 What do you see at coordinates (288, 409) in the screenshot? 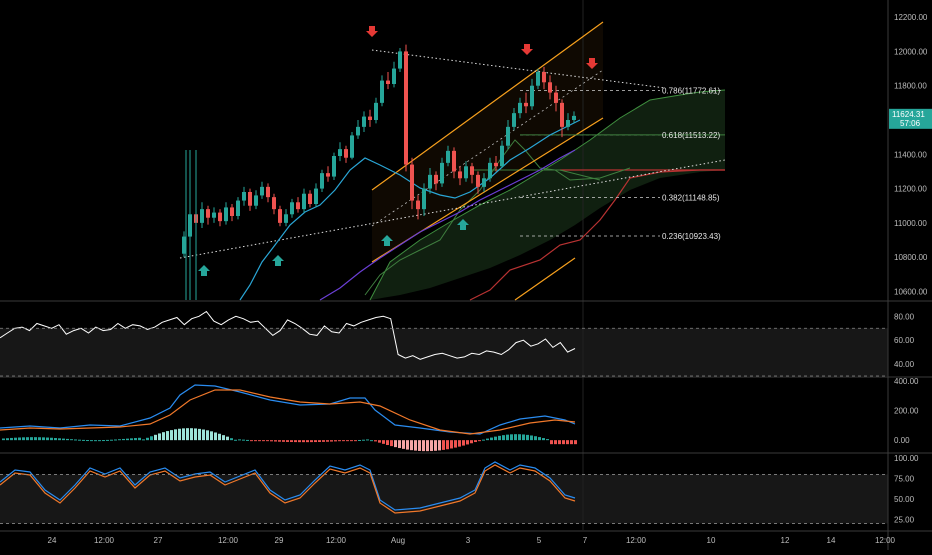
I see `macd-line` at bounding box center [288, 409].